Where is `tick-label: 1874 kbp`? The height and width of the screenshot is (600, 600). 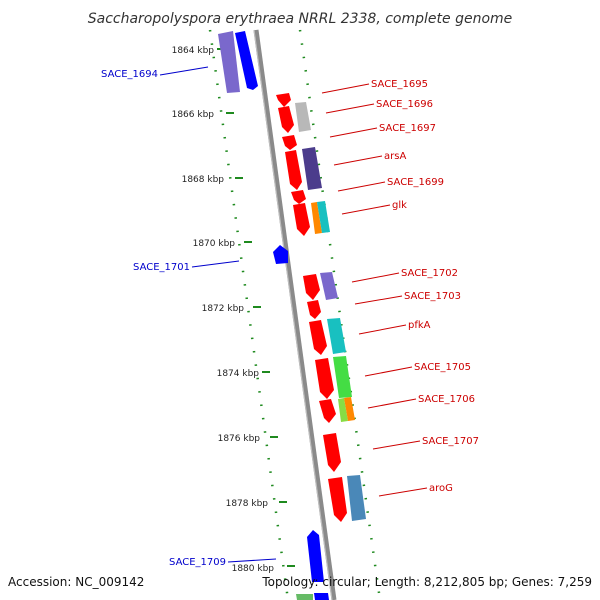
tick-label: 1874 kbp is located at coordinates (238, 374).